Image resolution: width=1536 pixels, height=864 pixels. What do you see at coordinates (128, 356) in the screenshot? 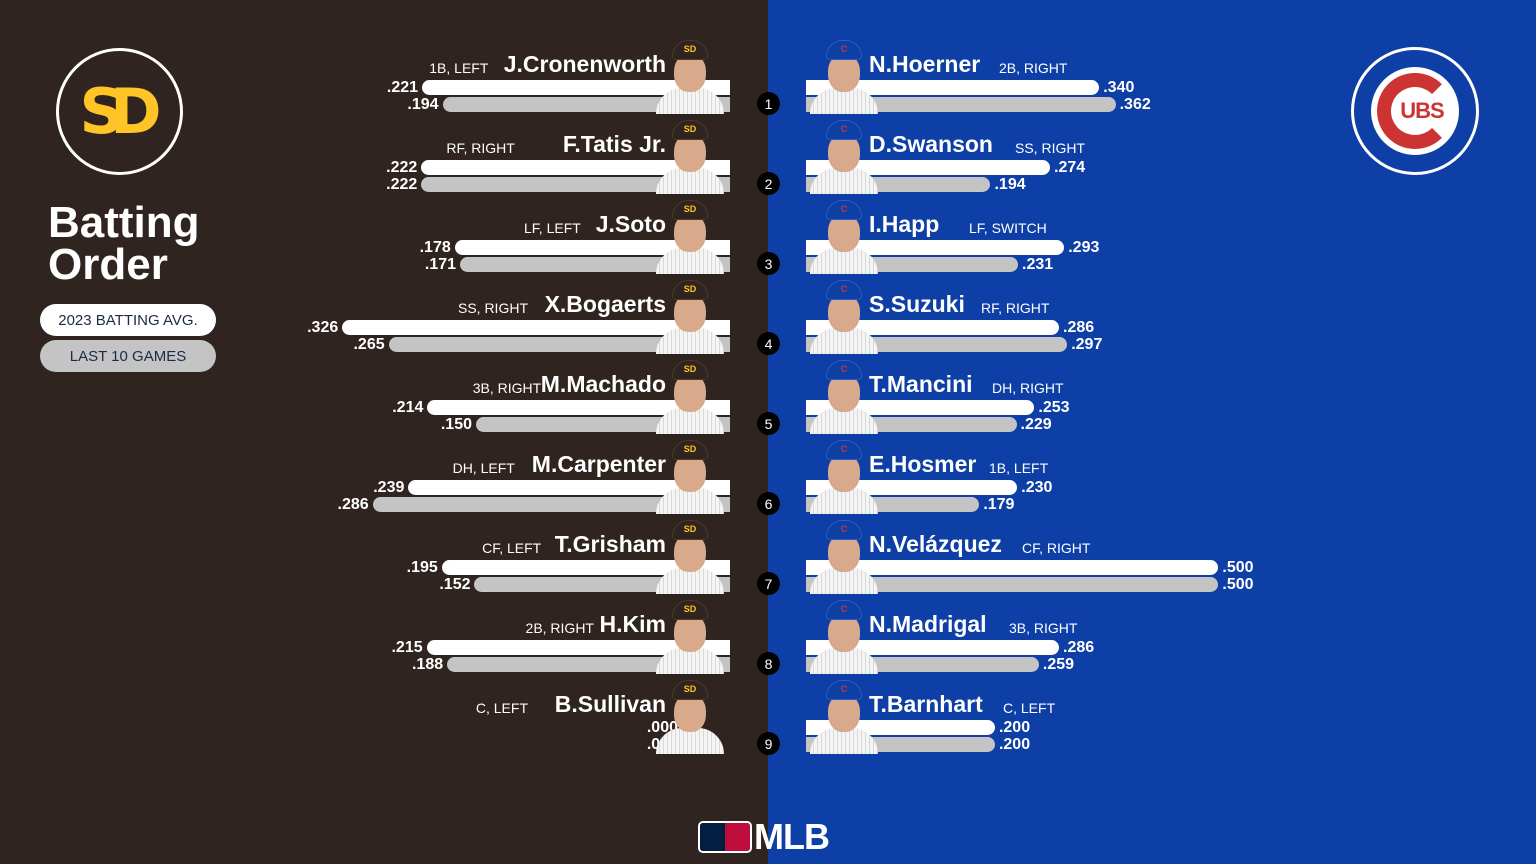
I see `legend-last-10-games: LAST 10 GAMES` at bounding box center [128, 356].